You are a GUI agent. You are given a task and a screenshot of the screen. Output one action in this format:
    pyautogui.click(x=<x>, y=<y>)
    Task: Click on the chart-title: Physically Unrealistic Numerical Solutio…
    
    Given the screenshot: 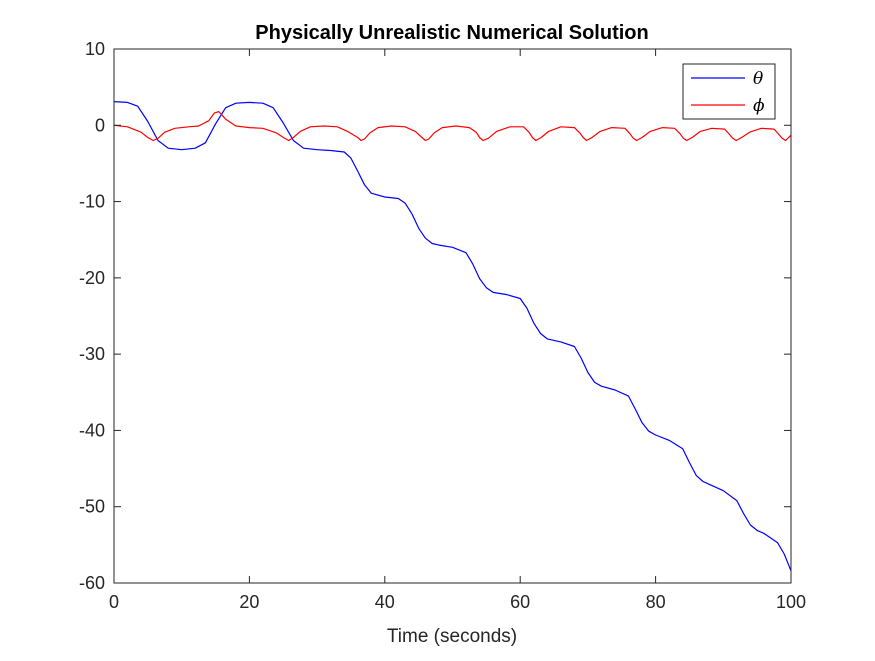 What is the action you would take?
    pyautogui.click(x=451, y=33)
    